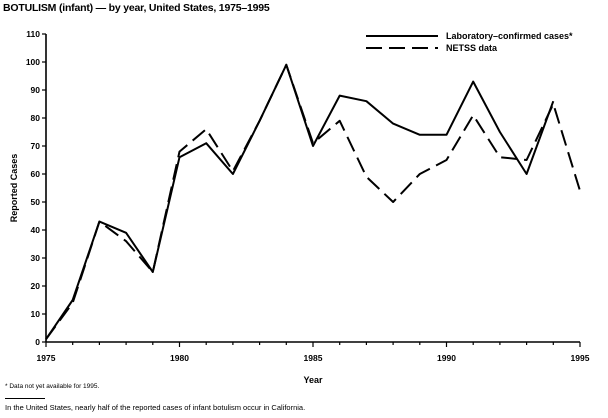  I want to click on x-axis-title: Year, so click(313, 380).